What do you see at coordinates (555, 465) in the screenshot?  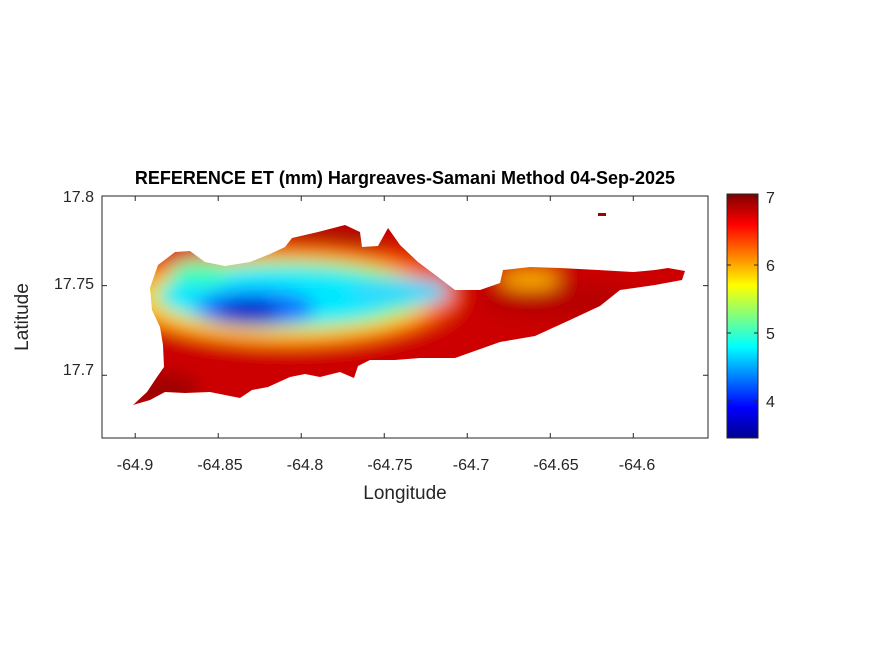 I see `x-tick-label: -64.65` at bounding box center [555, 465].